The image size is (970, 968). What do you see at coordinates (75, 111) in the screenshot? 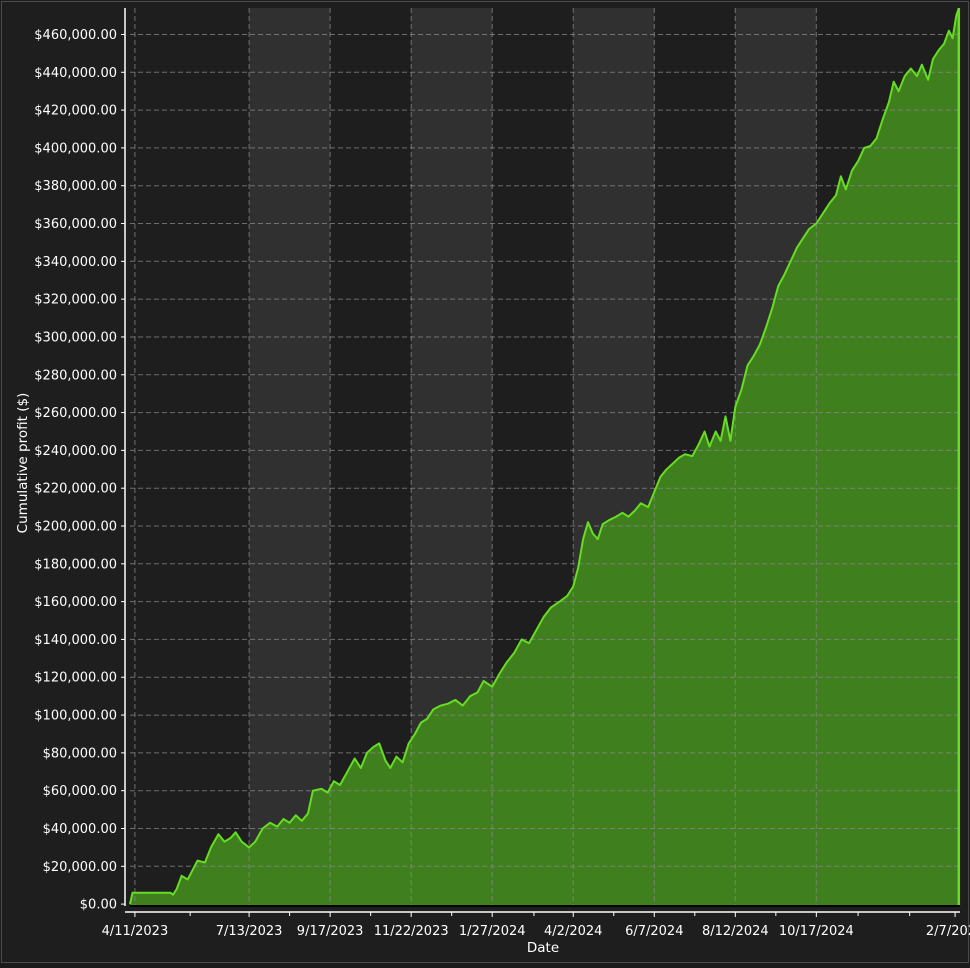
I see `y-tick-label: $420,000.00` at bounding box center [75, 111].